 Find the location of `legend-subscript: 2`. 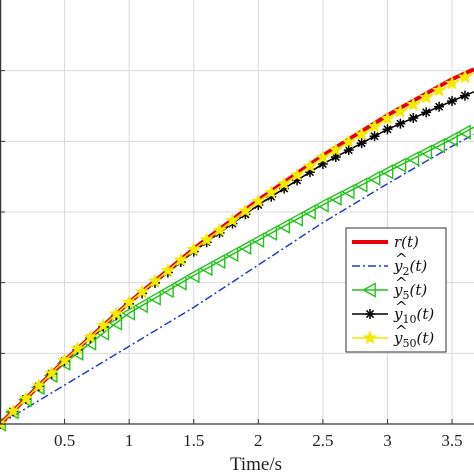

legend-subscript: 2 is located at coordinates (405, 271).